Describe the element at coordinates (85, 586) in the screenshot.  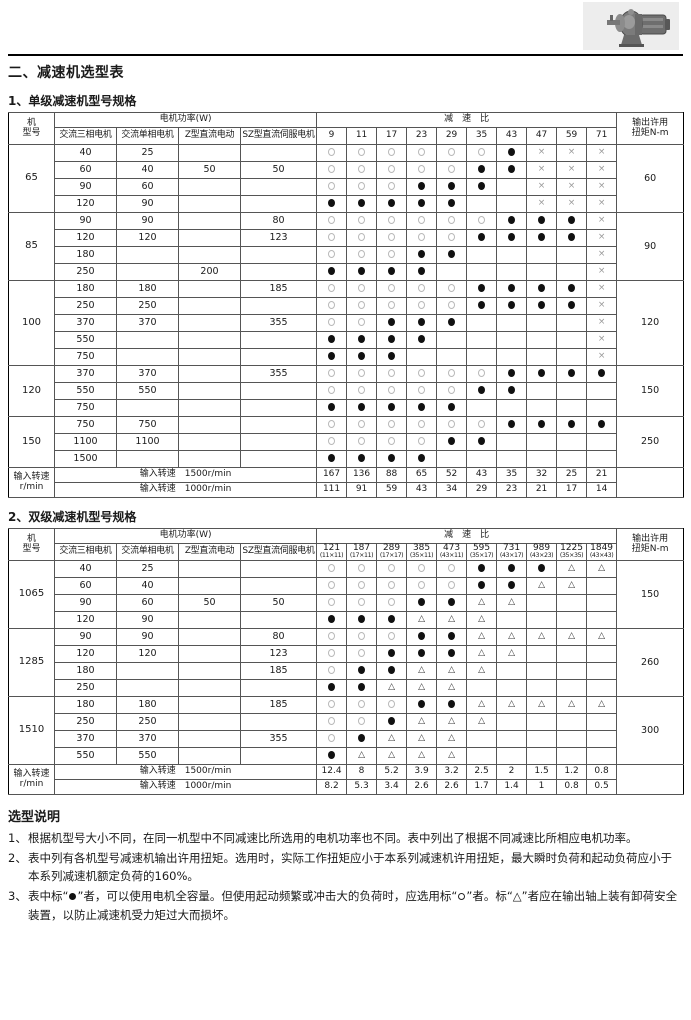
I see `cell-power-ac-three-phase: 60` at that location.